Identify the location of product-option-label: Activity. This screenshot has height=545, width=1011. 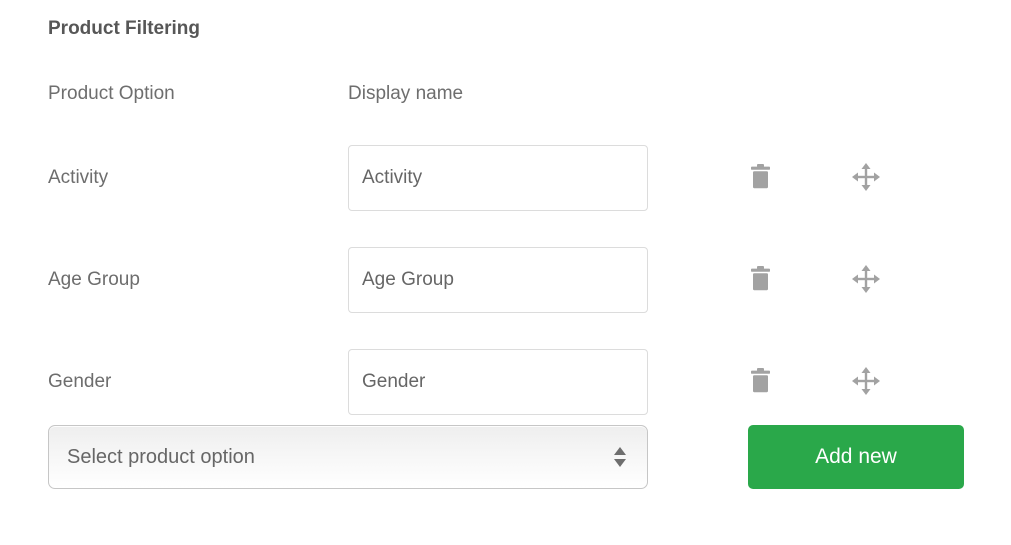
(78, 177).